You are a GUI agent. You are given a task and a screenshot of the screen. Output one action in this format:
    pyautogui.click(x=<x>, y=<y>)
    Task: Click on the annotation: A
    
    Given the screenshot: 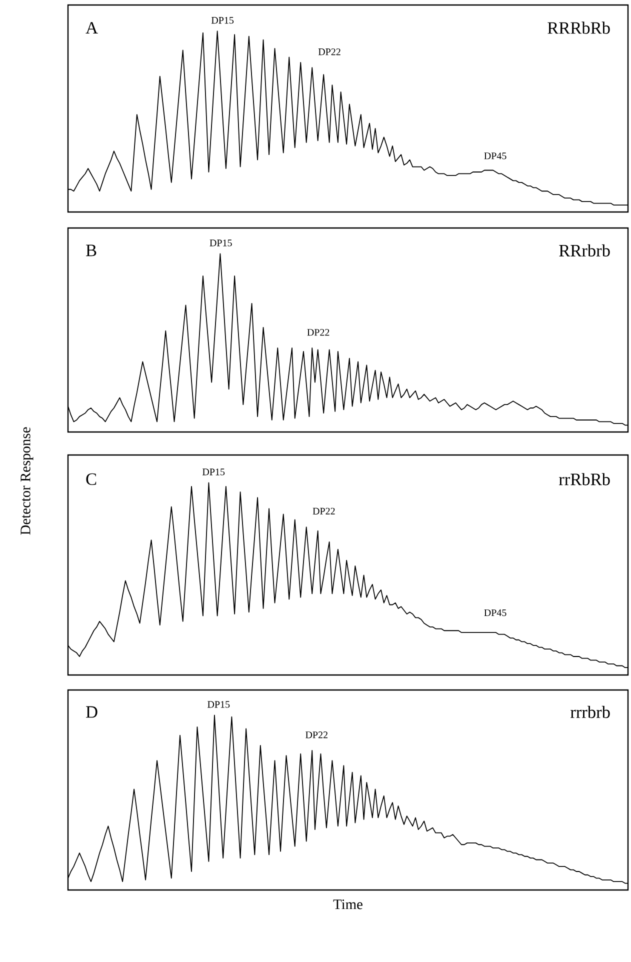 What is the action you would take?
    pyautogui.click(x=92, y=28)
    